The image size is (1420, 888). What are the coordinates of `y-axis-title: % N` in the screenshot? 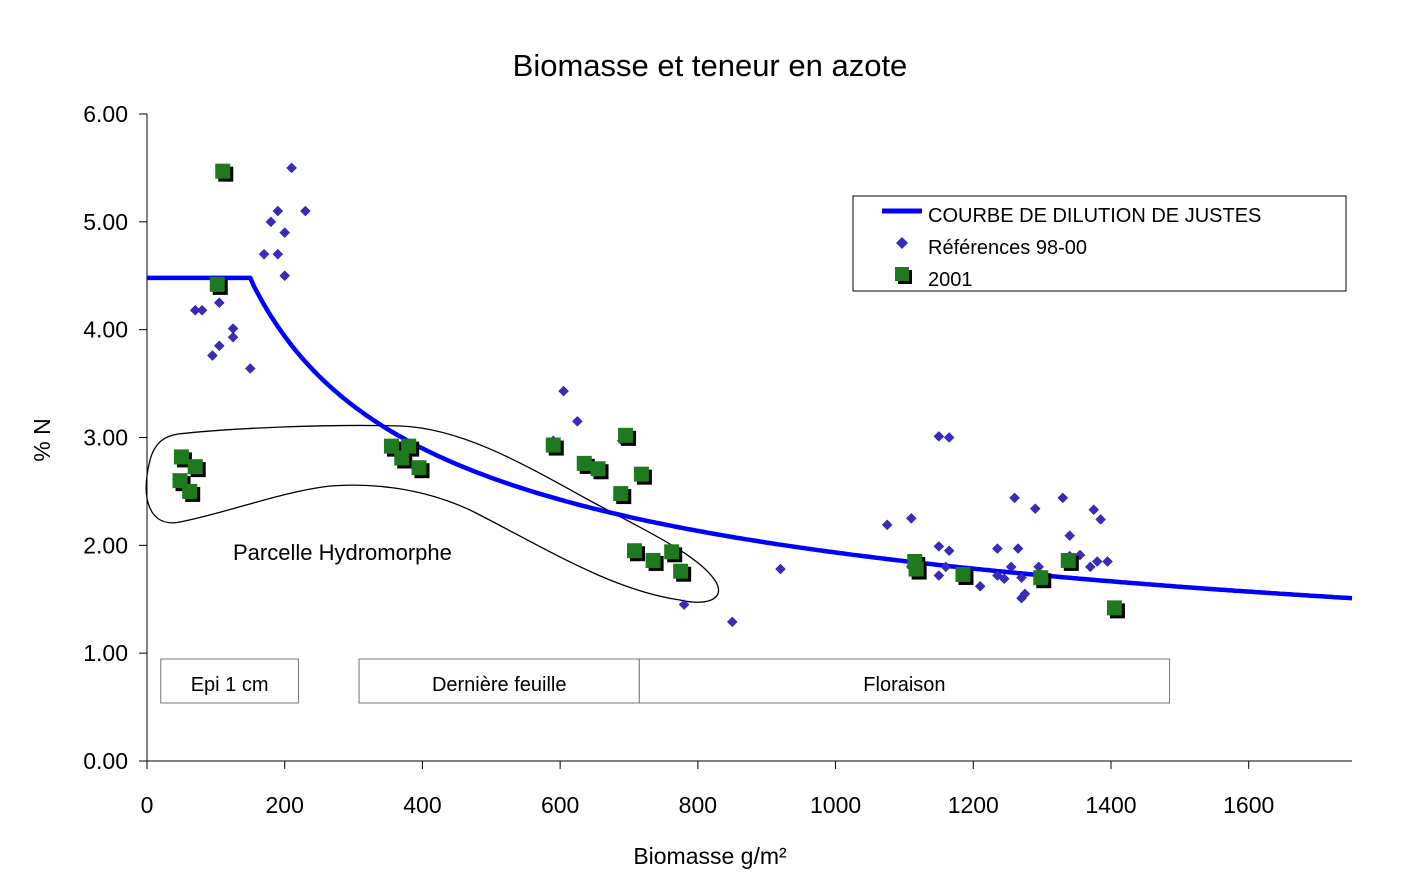 It's located at (42, 439).